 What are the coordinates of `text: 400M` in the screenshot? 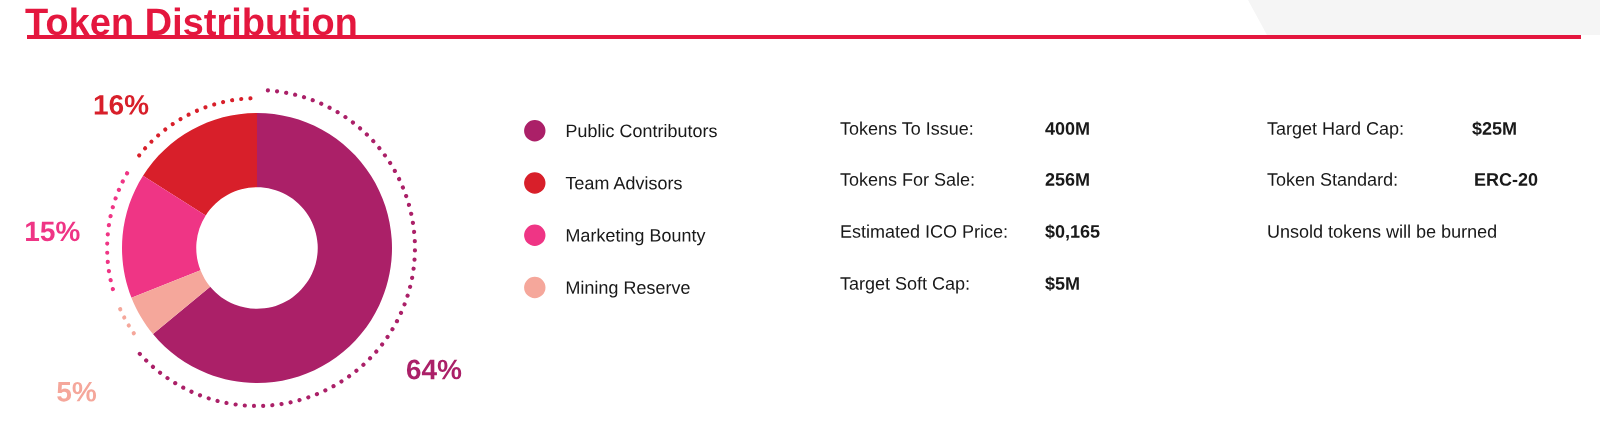 It's located at (1067, 128).